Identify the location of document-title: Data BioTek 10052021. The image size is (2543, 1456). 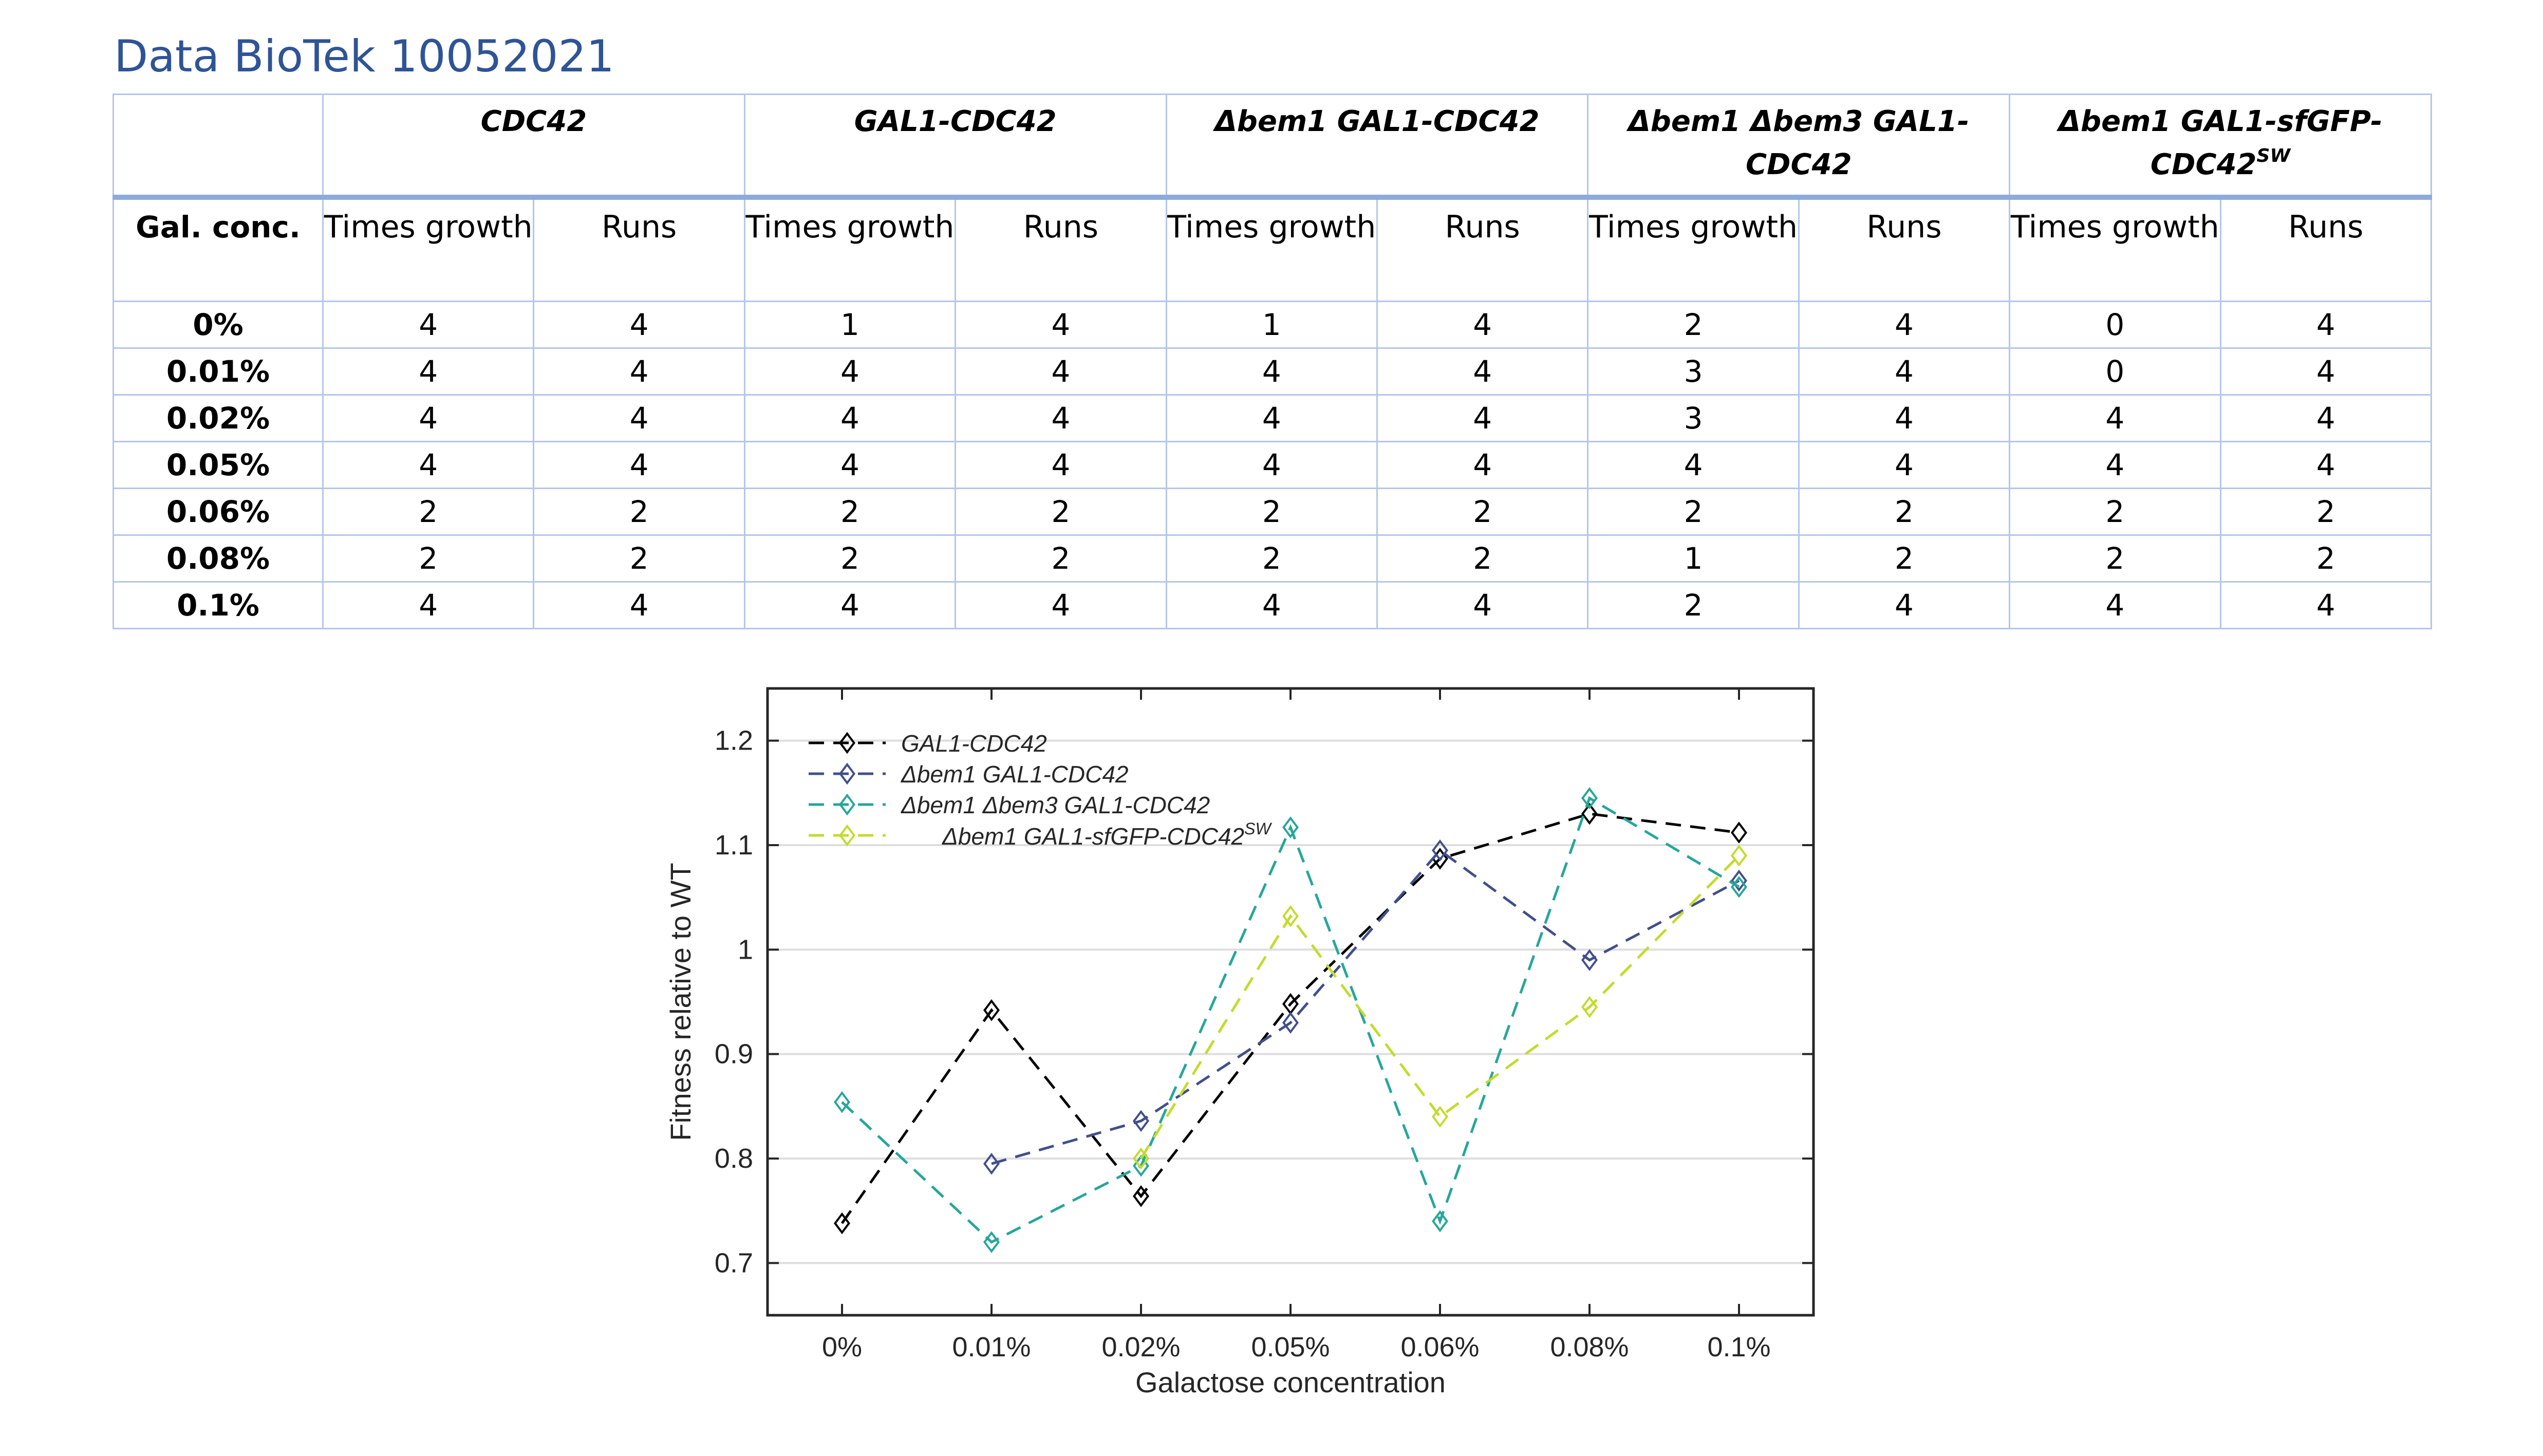
(364, 56).